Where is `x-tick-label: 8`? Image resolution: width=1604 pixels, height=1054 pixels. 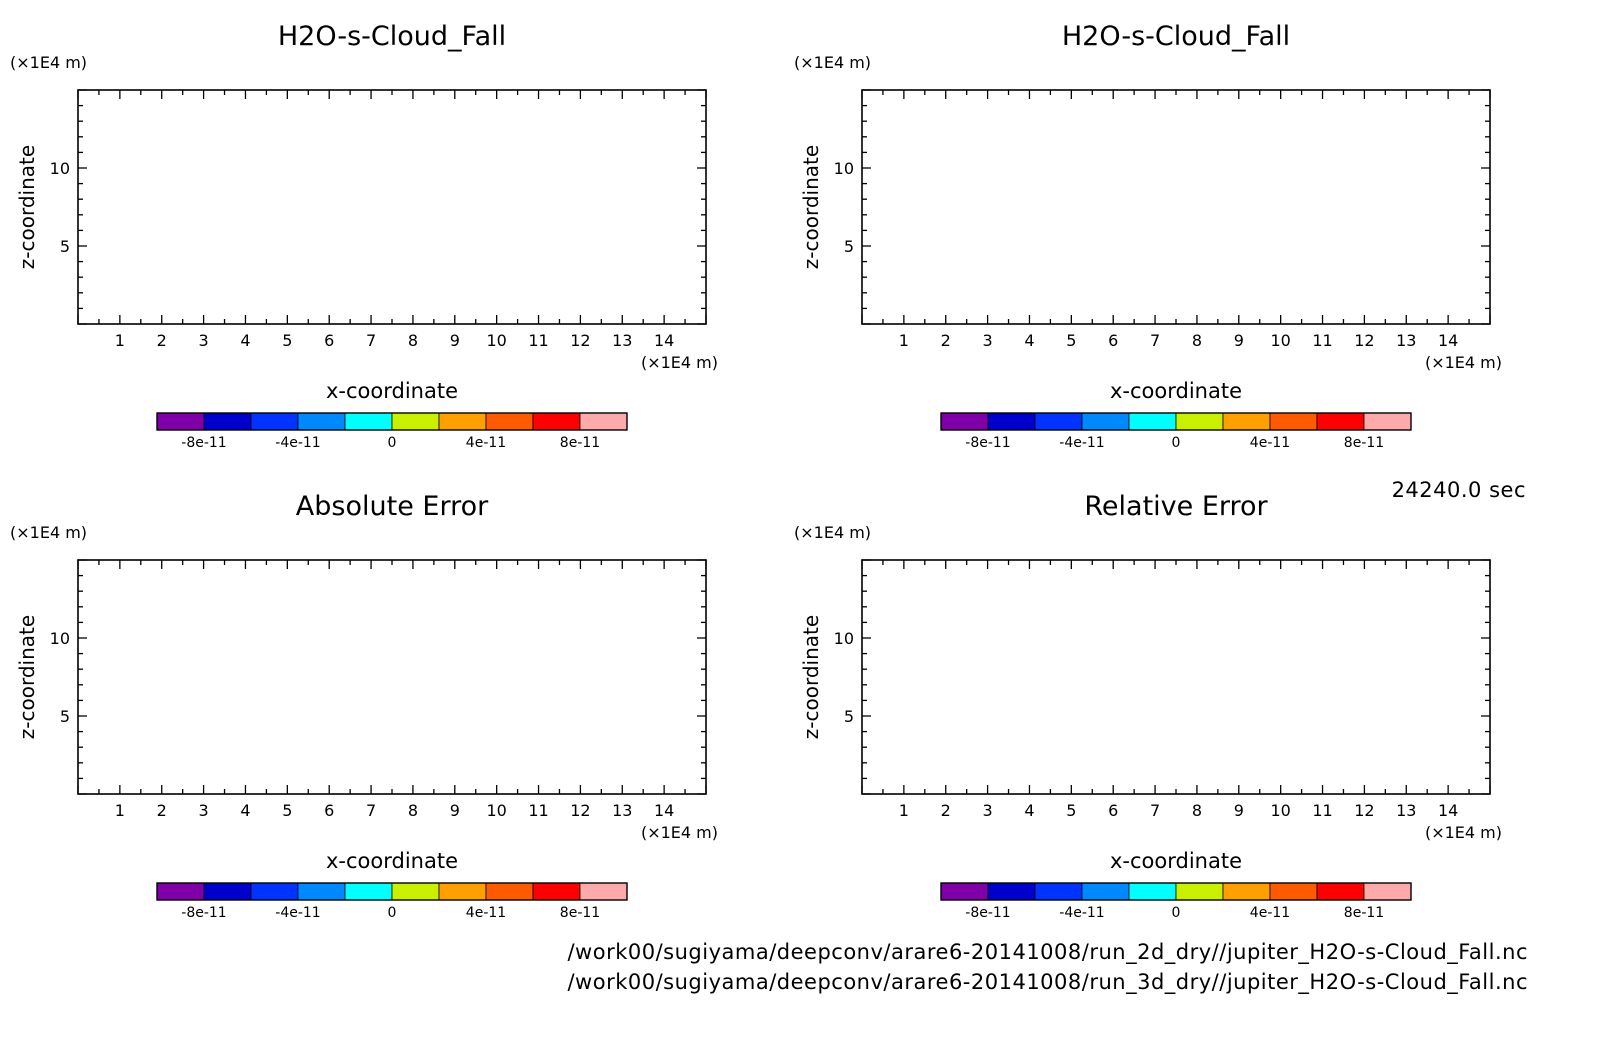
x-tick-label: 8 is located at coordinates (1197, 810).